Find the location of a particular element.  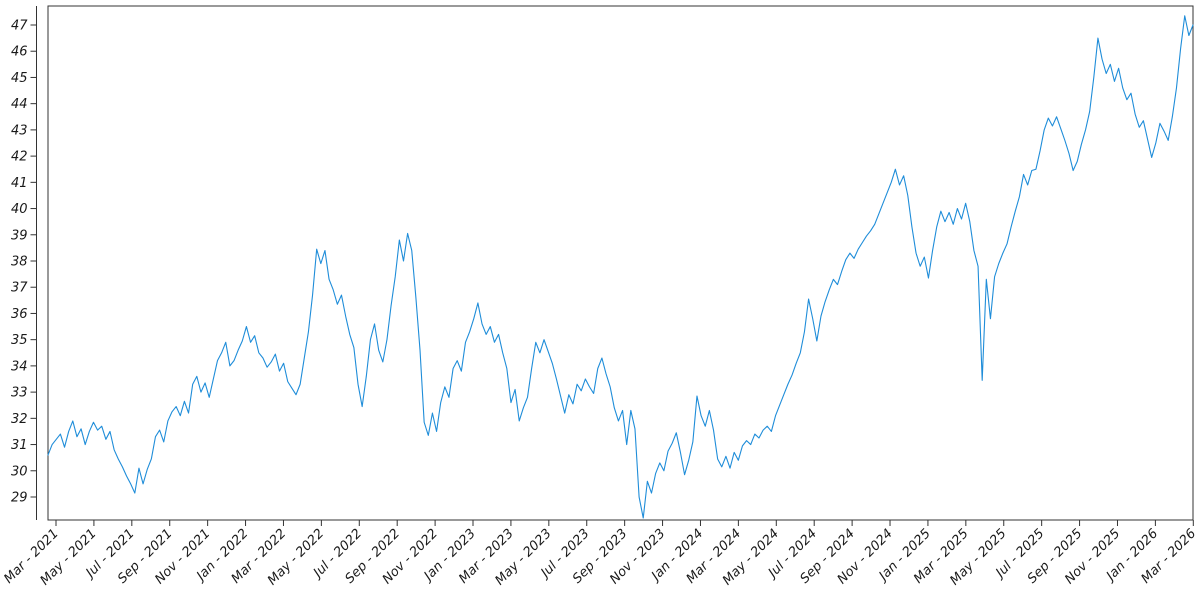

y-axis: 29 30 31 32 33 34 35 36 37 38 39 40 41 42 43 44 45 46 47 is located at coordinates (24, 263).